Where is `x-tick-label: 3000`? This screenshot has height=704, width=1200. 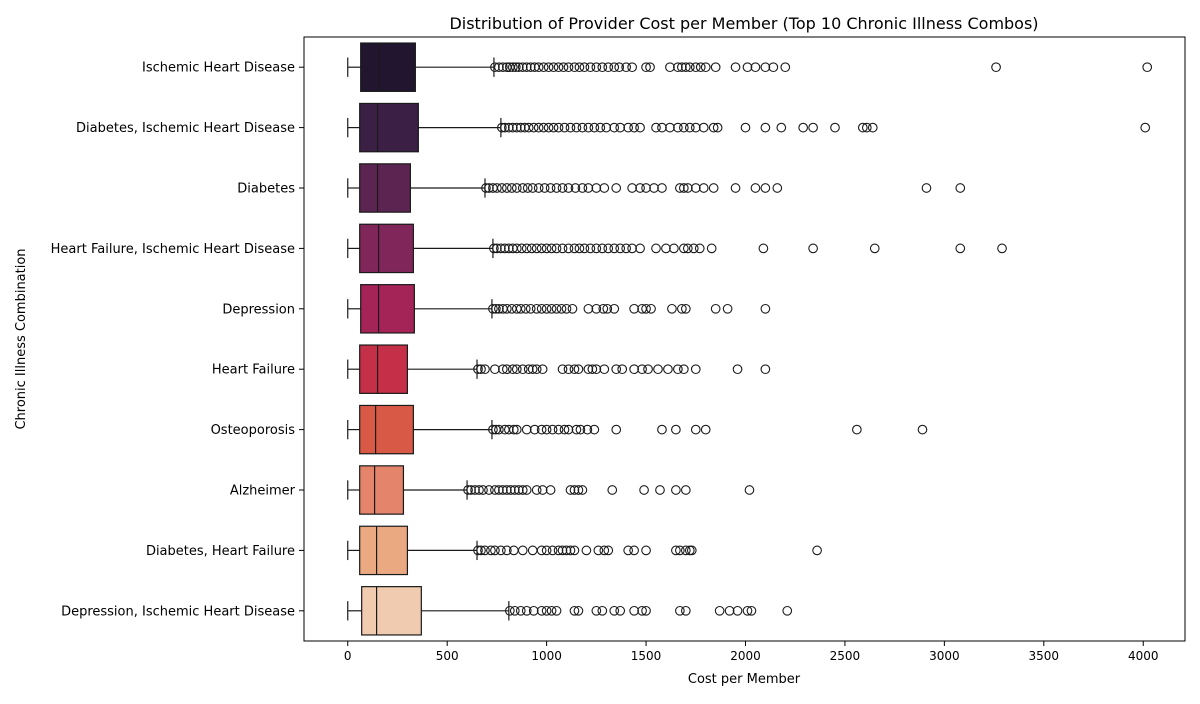
x-tick-label: 3000 is located at coordinates (944, 656).